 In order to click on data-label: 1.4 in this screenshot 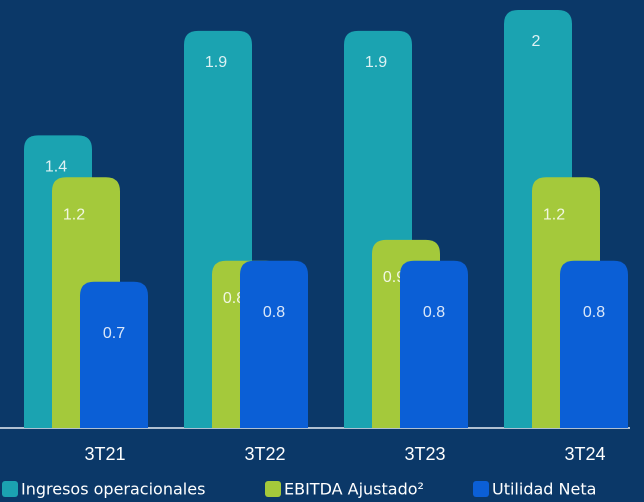, I will do `click(56, 167)`.